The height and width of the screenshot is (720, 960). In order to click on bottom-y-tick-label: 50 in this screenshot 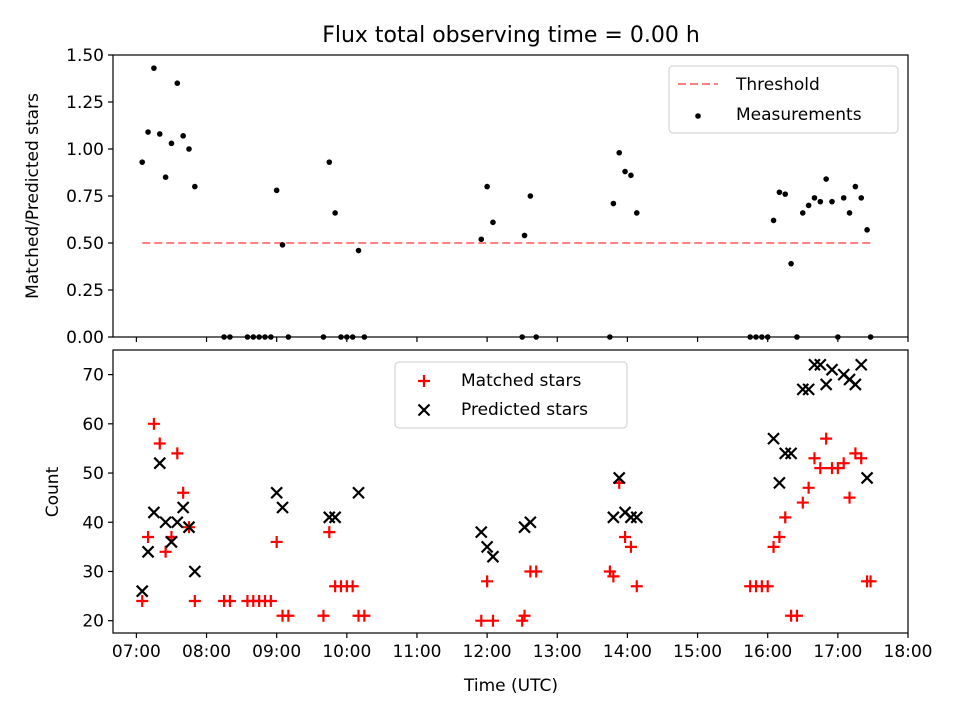, I will do `click(93, 474)`.